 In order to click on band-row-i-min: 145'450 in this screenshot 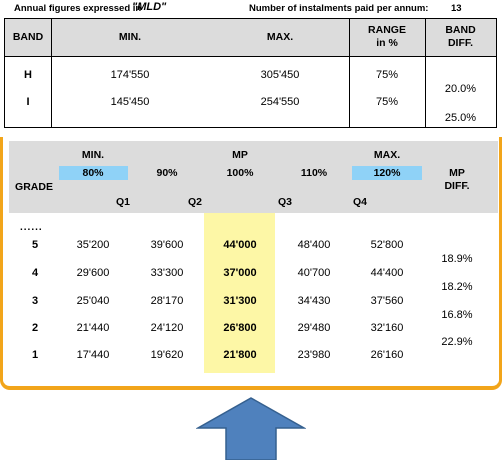, I will do `click(130, 102)`.